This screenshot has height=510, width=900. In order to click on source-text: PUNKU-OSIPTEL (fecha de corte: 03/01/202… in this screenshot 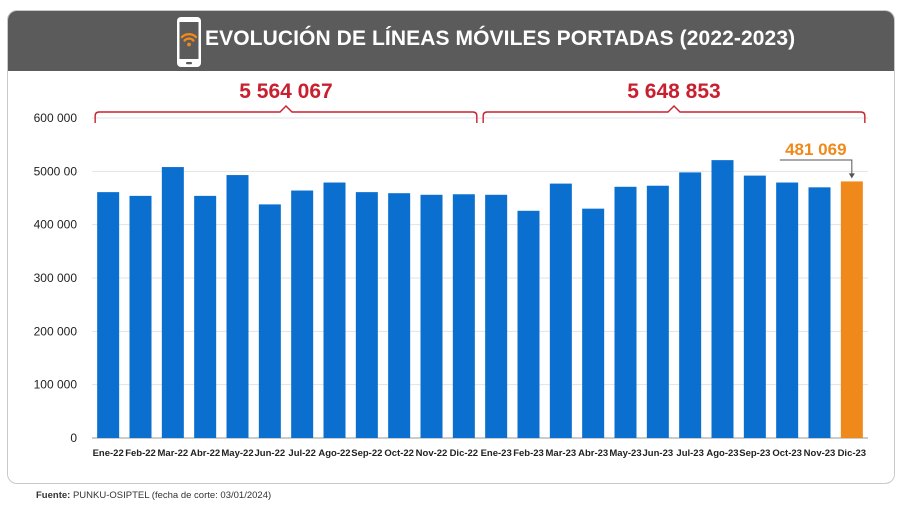, I will do `click(172, 495)`.